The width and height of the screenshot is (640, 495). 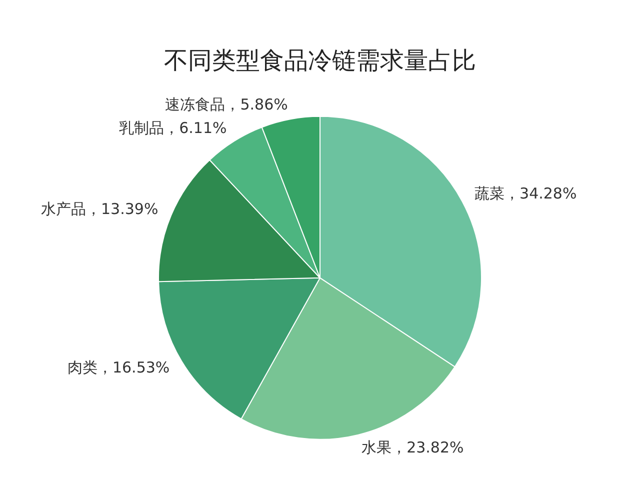 What do you see at coordinates (173, 128) in the screenshot?
I see `slice-label: 乳制品，6.11%` at bounding box center [173, 128].